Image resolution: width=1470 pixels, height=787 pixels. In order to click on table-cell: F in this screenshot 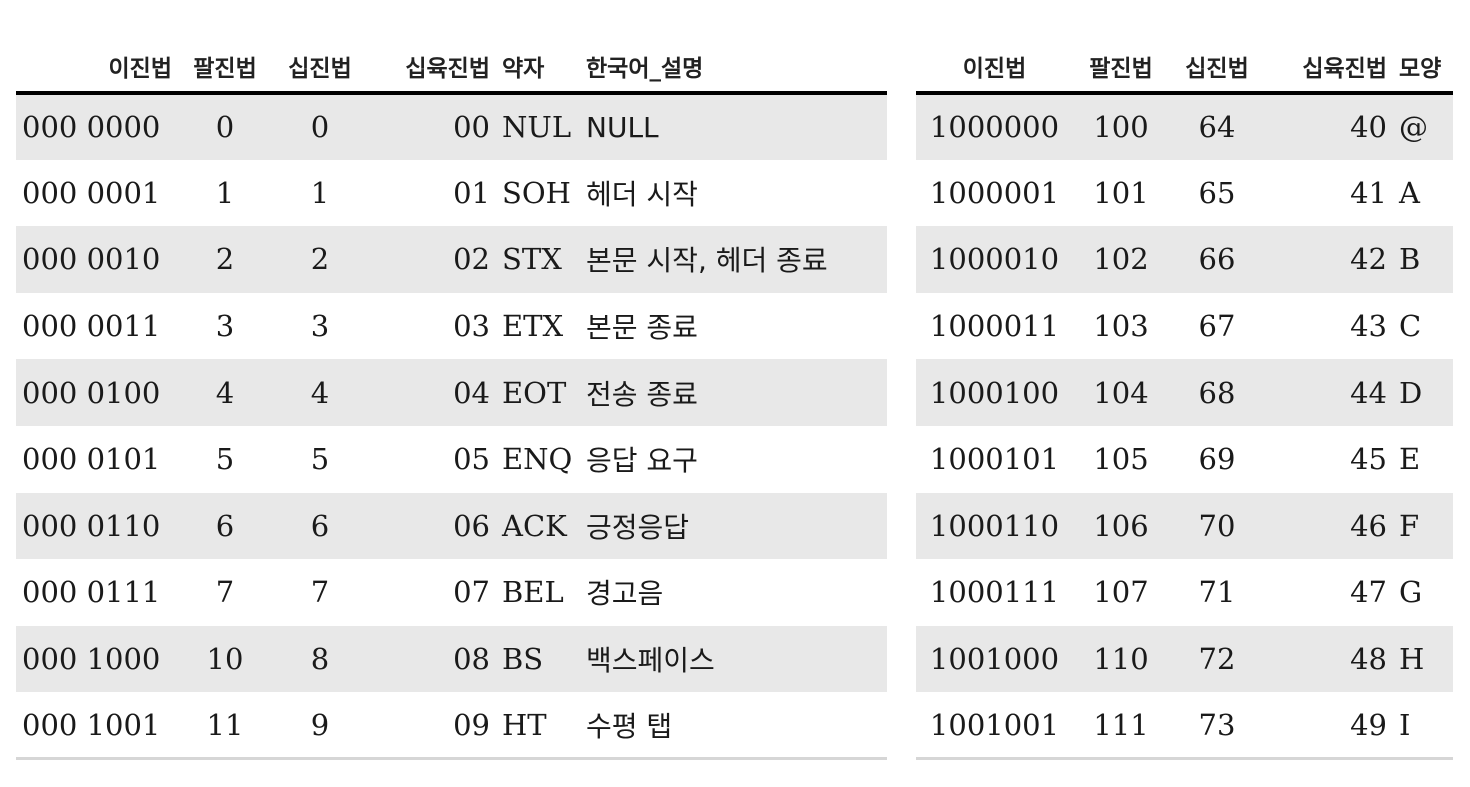, I will do `click(1423, 526)`.